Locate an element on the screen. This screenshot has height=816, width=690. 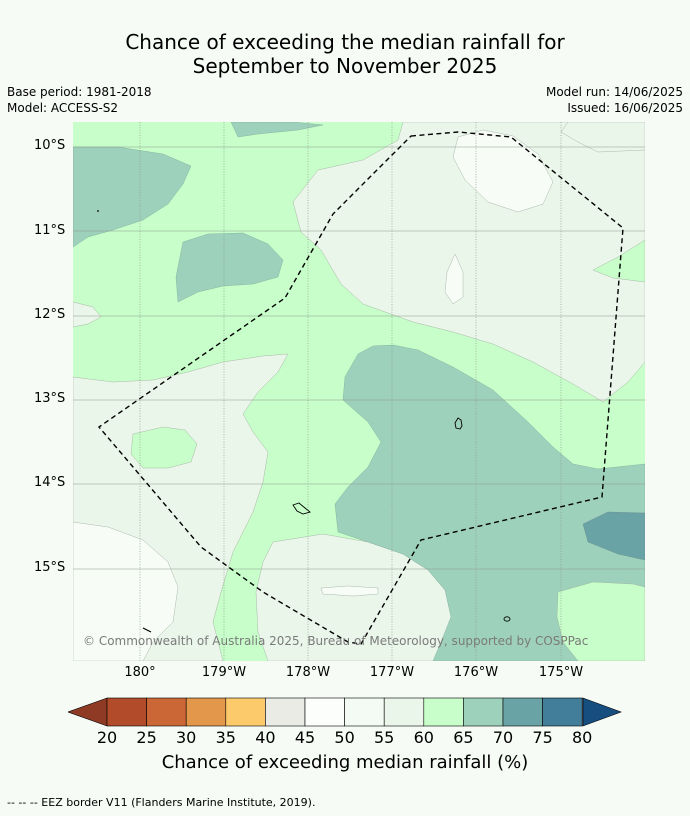
title-line-2: September to November 2025 is located at coordinates (345, 66).